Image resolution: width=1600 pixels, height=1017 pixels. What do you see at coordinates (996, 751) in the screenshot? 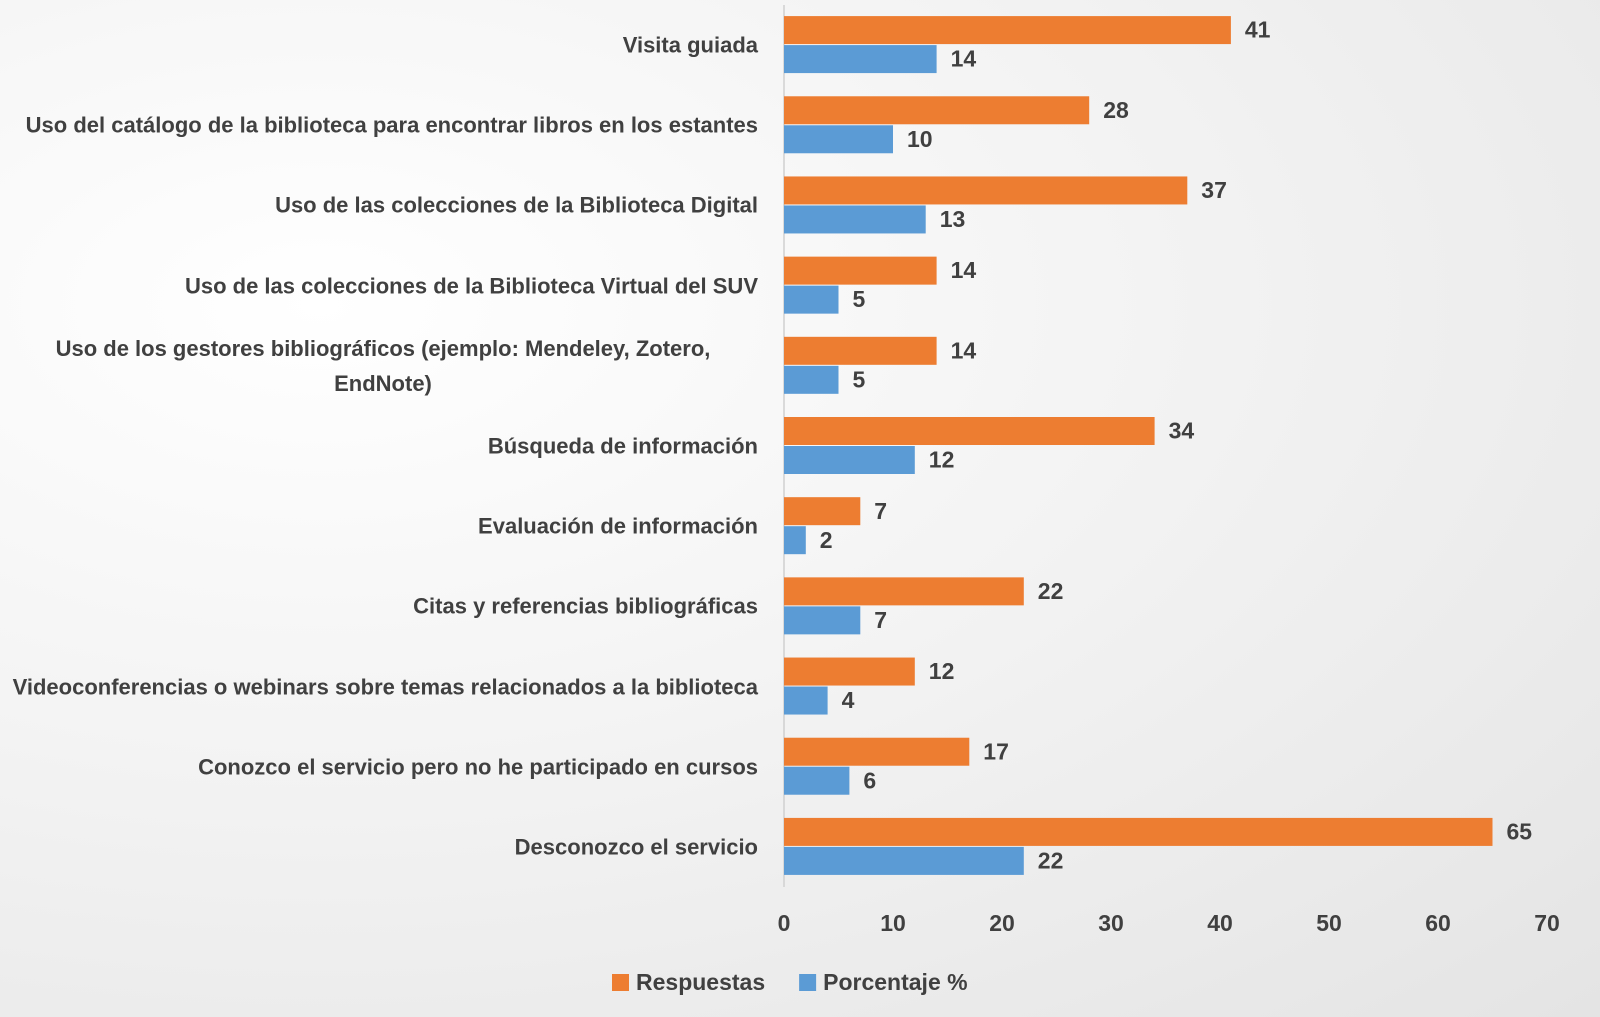
I see `data-label: 17` at bounding box center [996, 751].